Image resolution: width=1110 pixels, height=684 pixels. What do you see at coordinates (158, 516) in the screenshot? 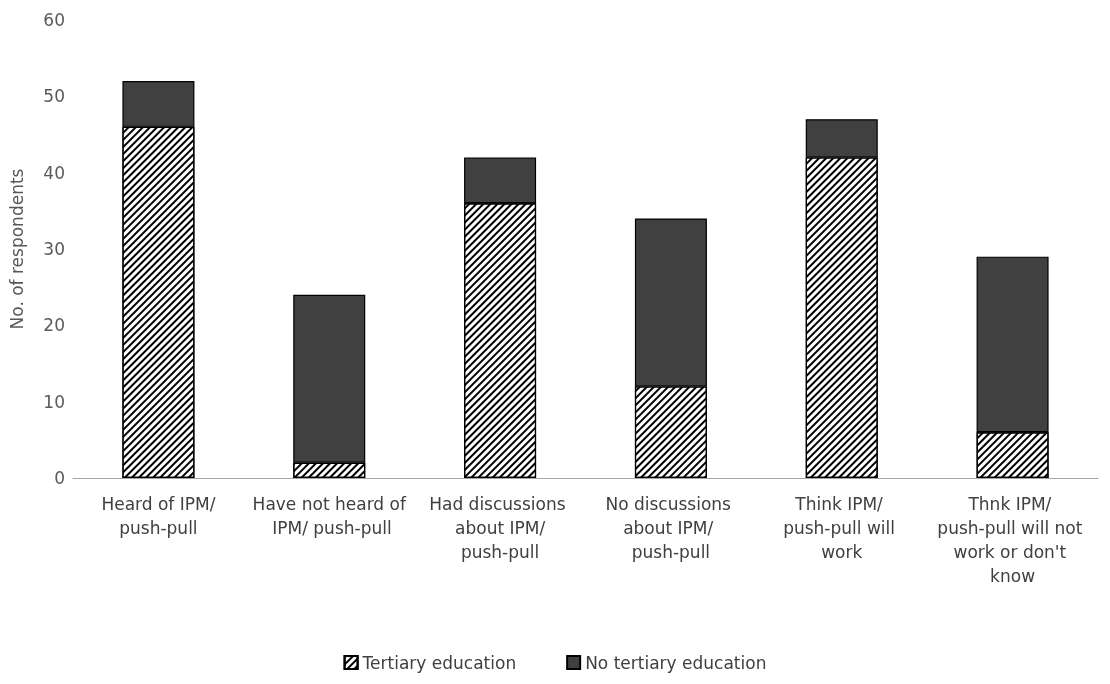
I see `x-tick-label: Heard of IPM/push-pull` at bounding box center [158, 516].